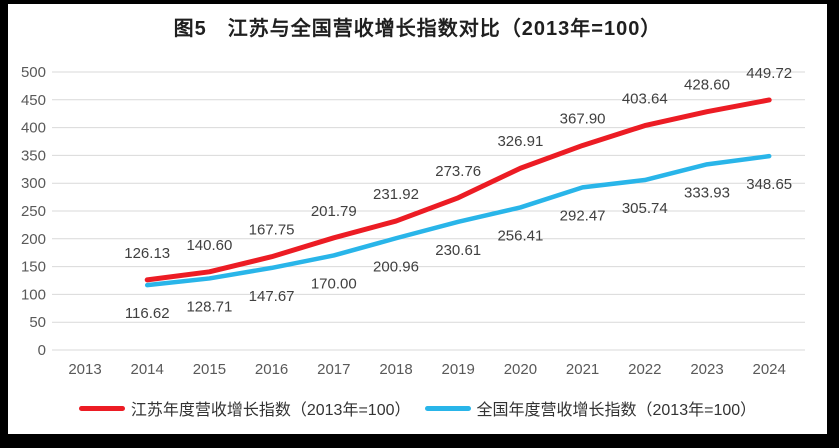 The image size is (839, 448). What do you see at coordinates (334, 283) in the screenshot?
I see `data-label: 170.00` at bounding box center [334, 283].